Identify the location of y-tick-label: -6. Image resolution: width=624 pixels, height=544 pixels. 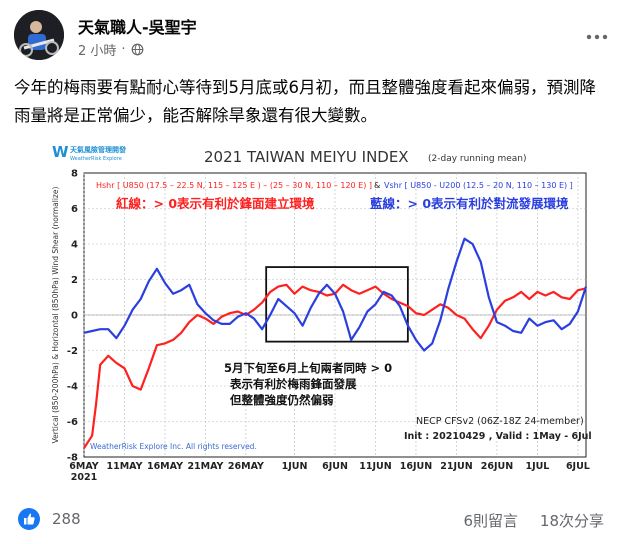
(72, 422).